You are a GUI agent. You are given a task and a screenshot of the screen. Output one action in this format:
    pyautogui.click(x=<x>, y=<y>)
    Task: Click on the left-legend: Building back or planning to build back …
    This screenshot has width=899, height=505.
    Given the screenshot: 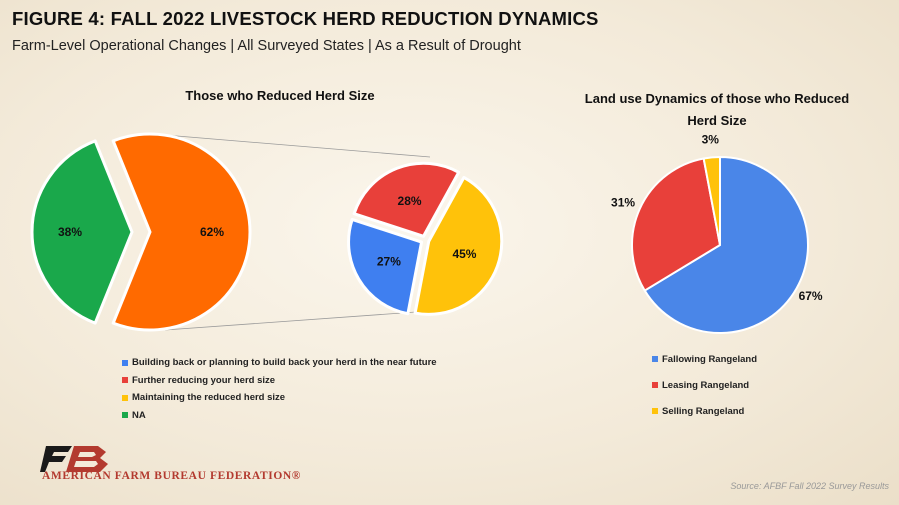 What is the action you would take?
    pyautogui.click(x=279, y=389)
    